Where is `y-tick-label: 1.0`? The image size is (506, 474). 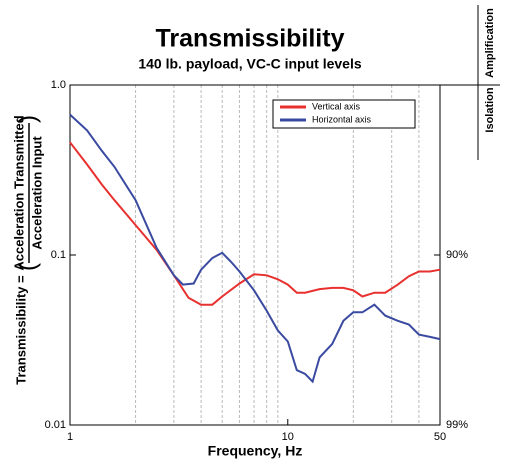
y-tick-label: 1.0 is located at coordinates (58, 85).